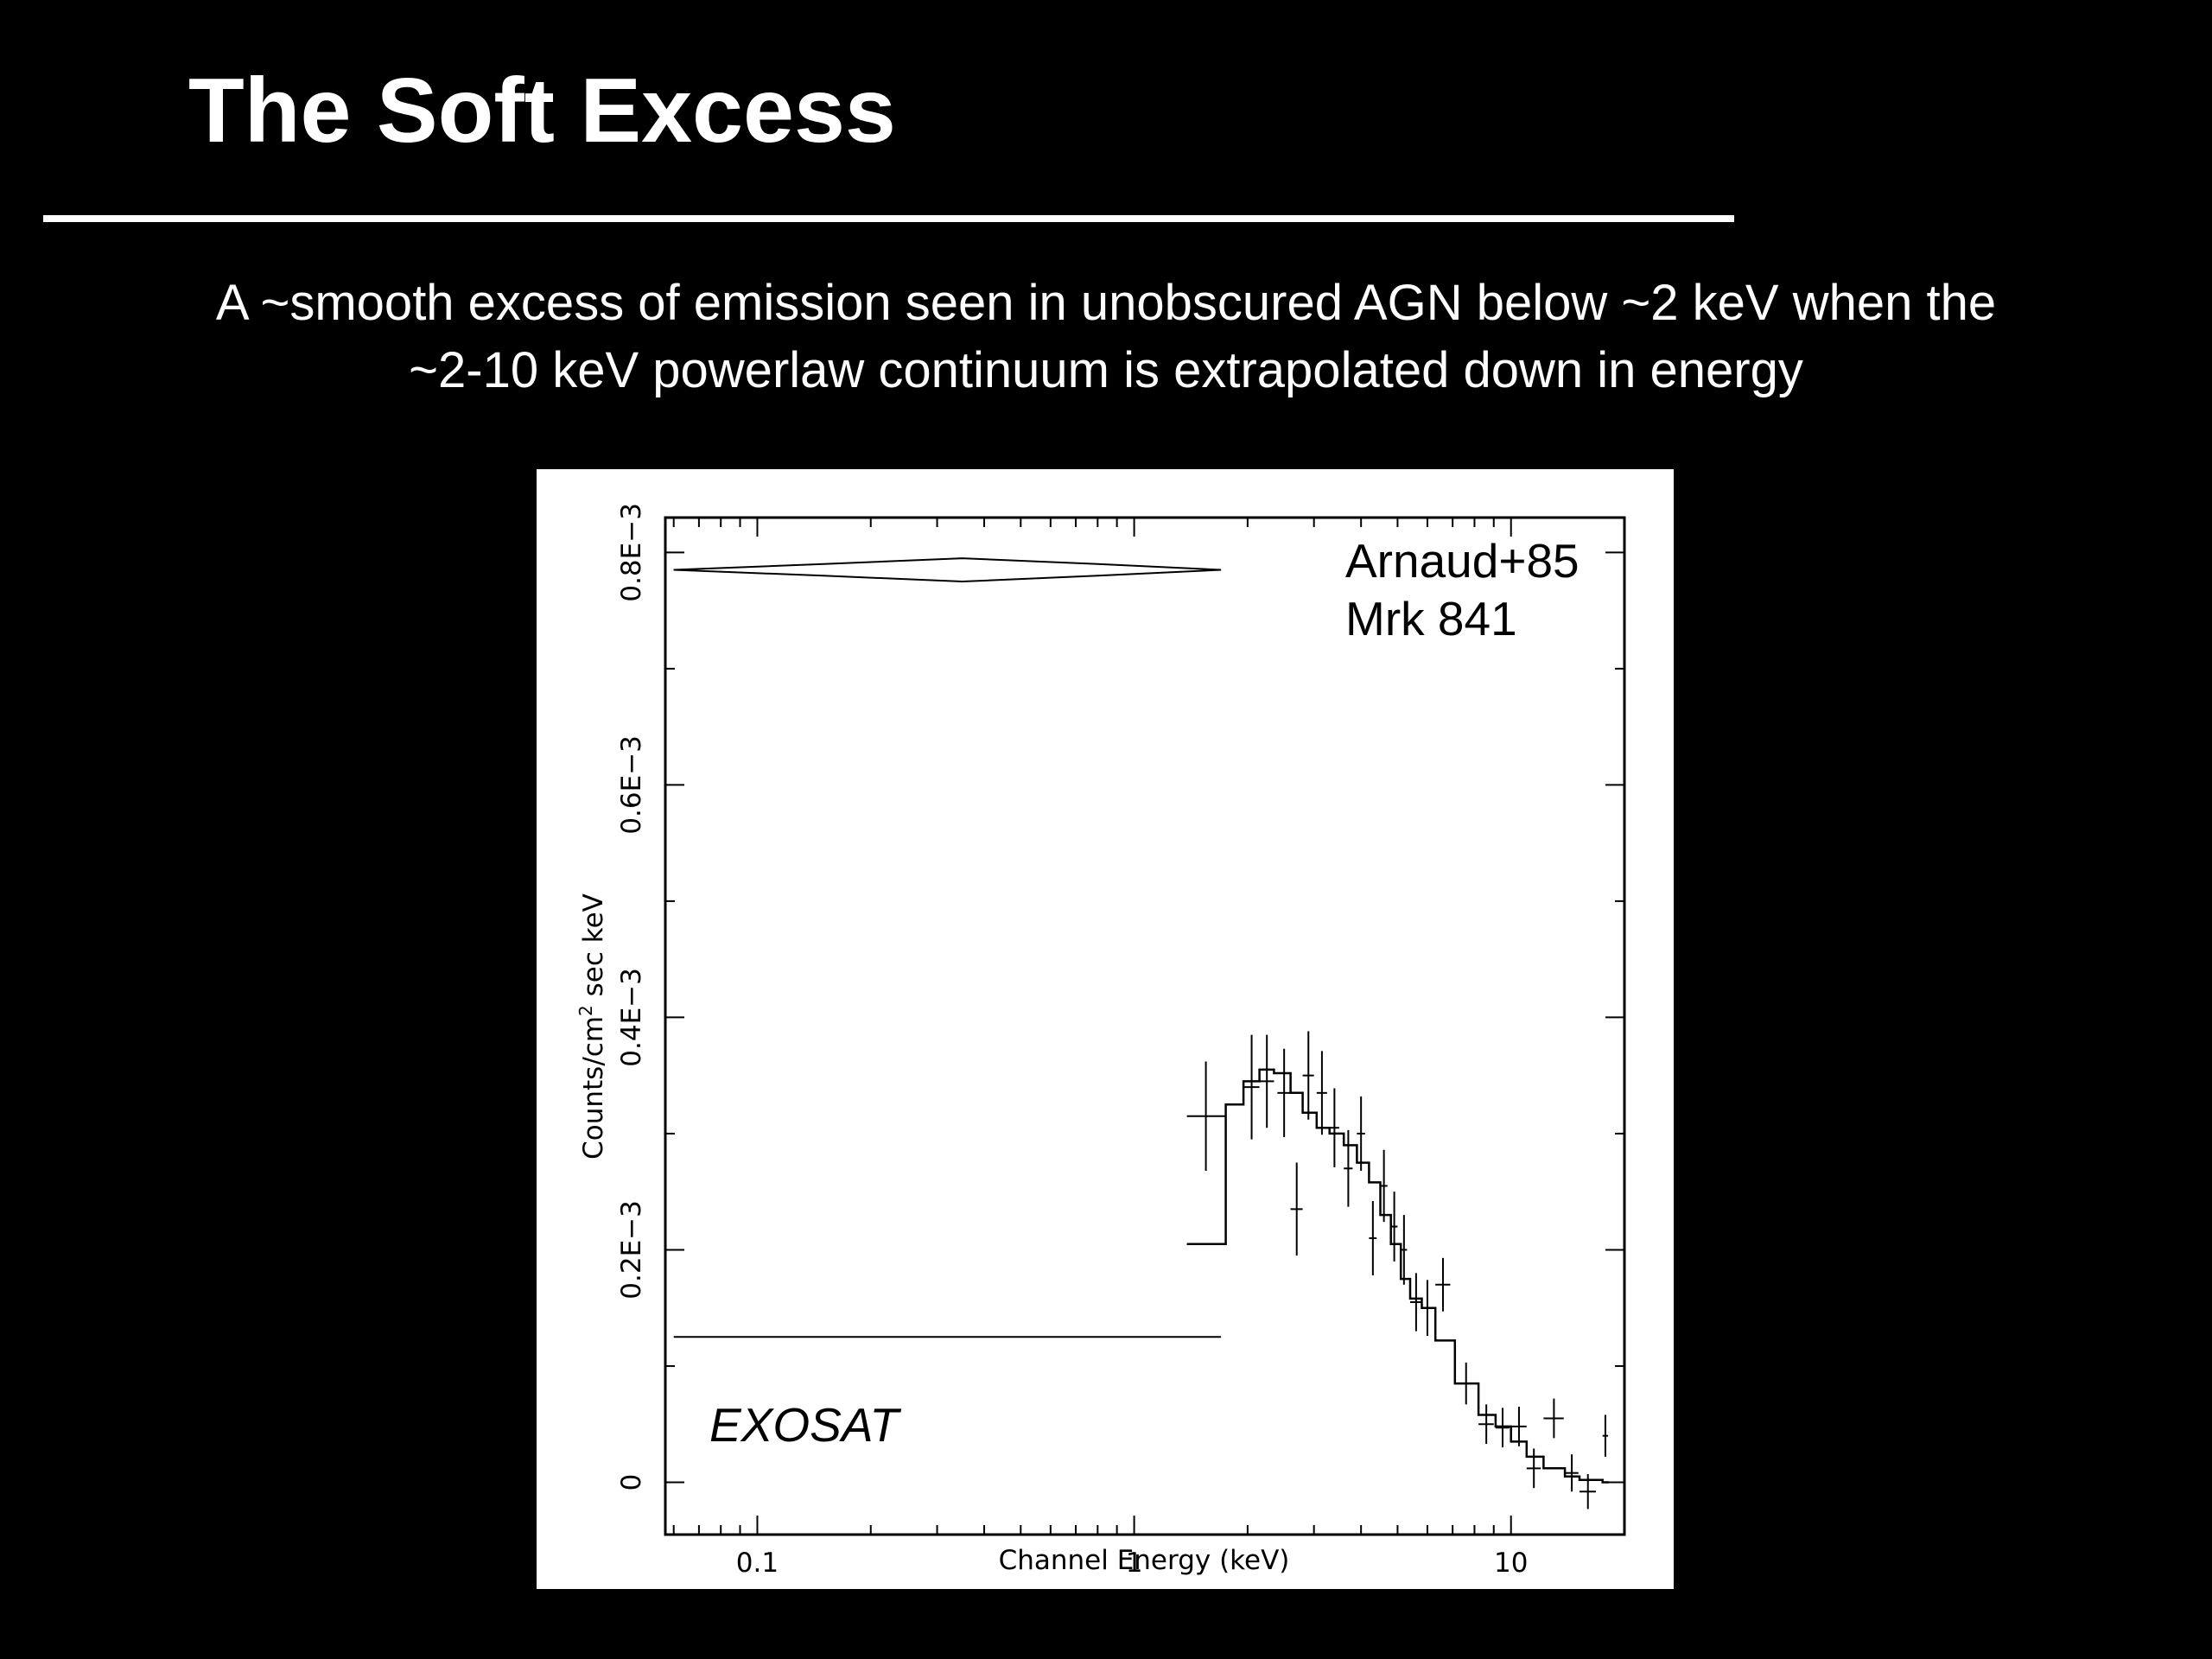 Image resolution: width=2212 pixels, height=1659 pixels. Describe the element at coordinates (631, 1250) in the screenshot. I see `y-tick-label: 0.2E−3` at that location.